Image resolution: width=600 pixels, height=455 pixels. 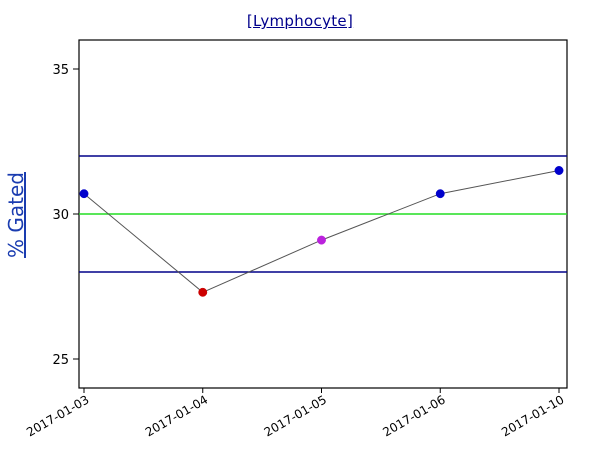 I want to click on y-tick-label: 25, so click(x=60, y=360).